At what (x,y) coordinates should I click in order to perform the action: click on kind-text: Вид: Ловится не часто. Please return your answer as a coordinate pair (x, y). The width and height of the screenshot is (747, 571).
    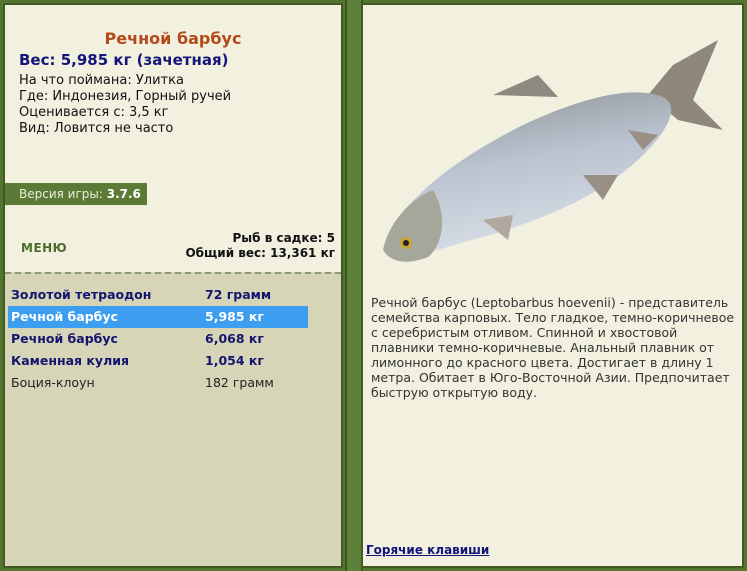
    Looking at the image, I should click on (96, 128).